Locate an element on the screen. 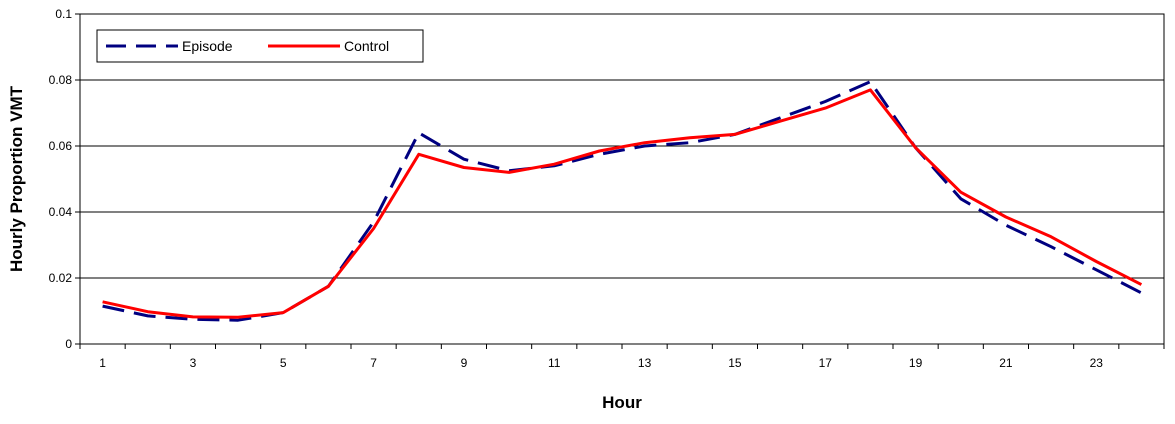 The width and height of the screenshot is (1175, 424). legend: Episode Control is located at coordinates (260, 46).